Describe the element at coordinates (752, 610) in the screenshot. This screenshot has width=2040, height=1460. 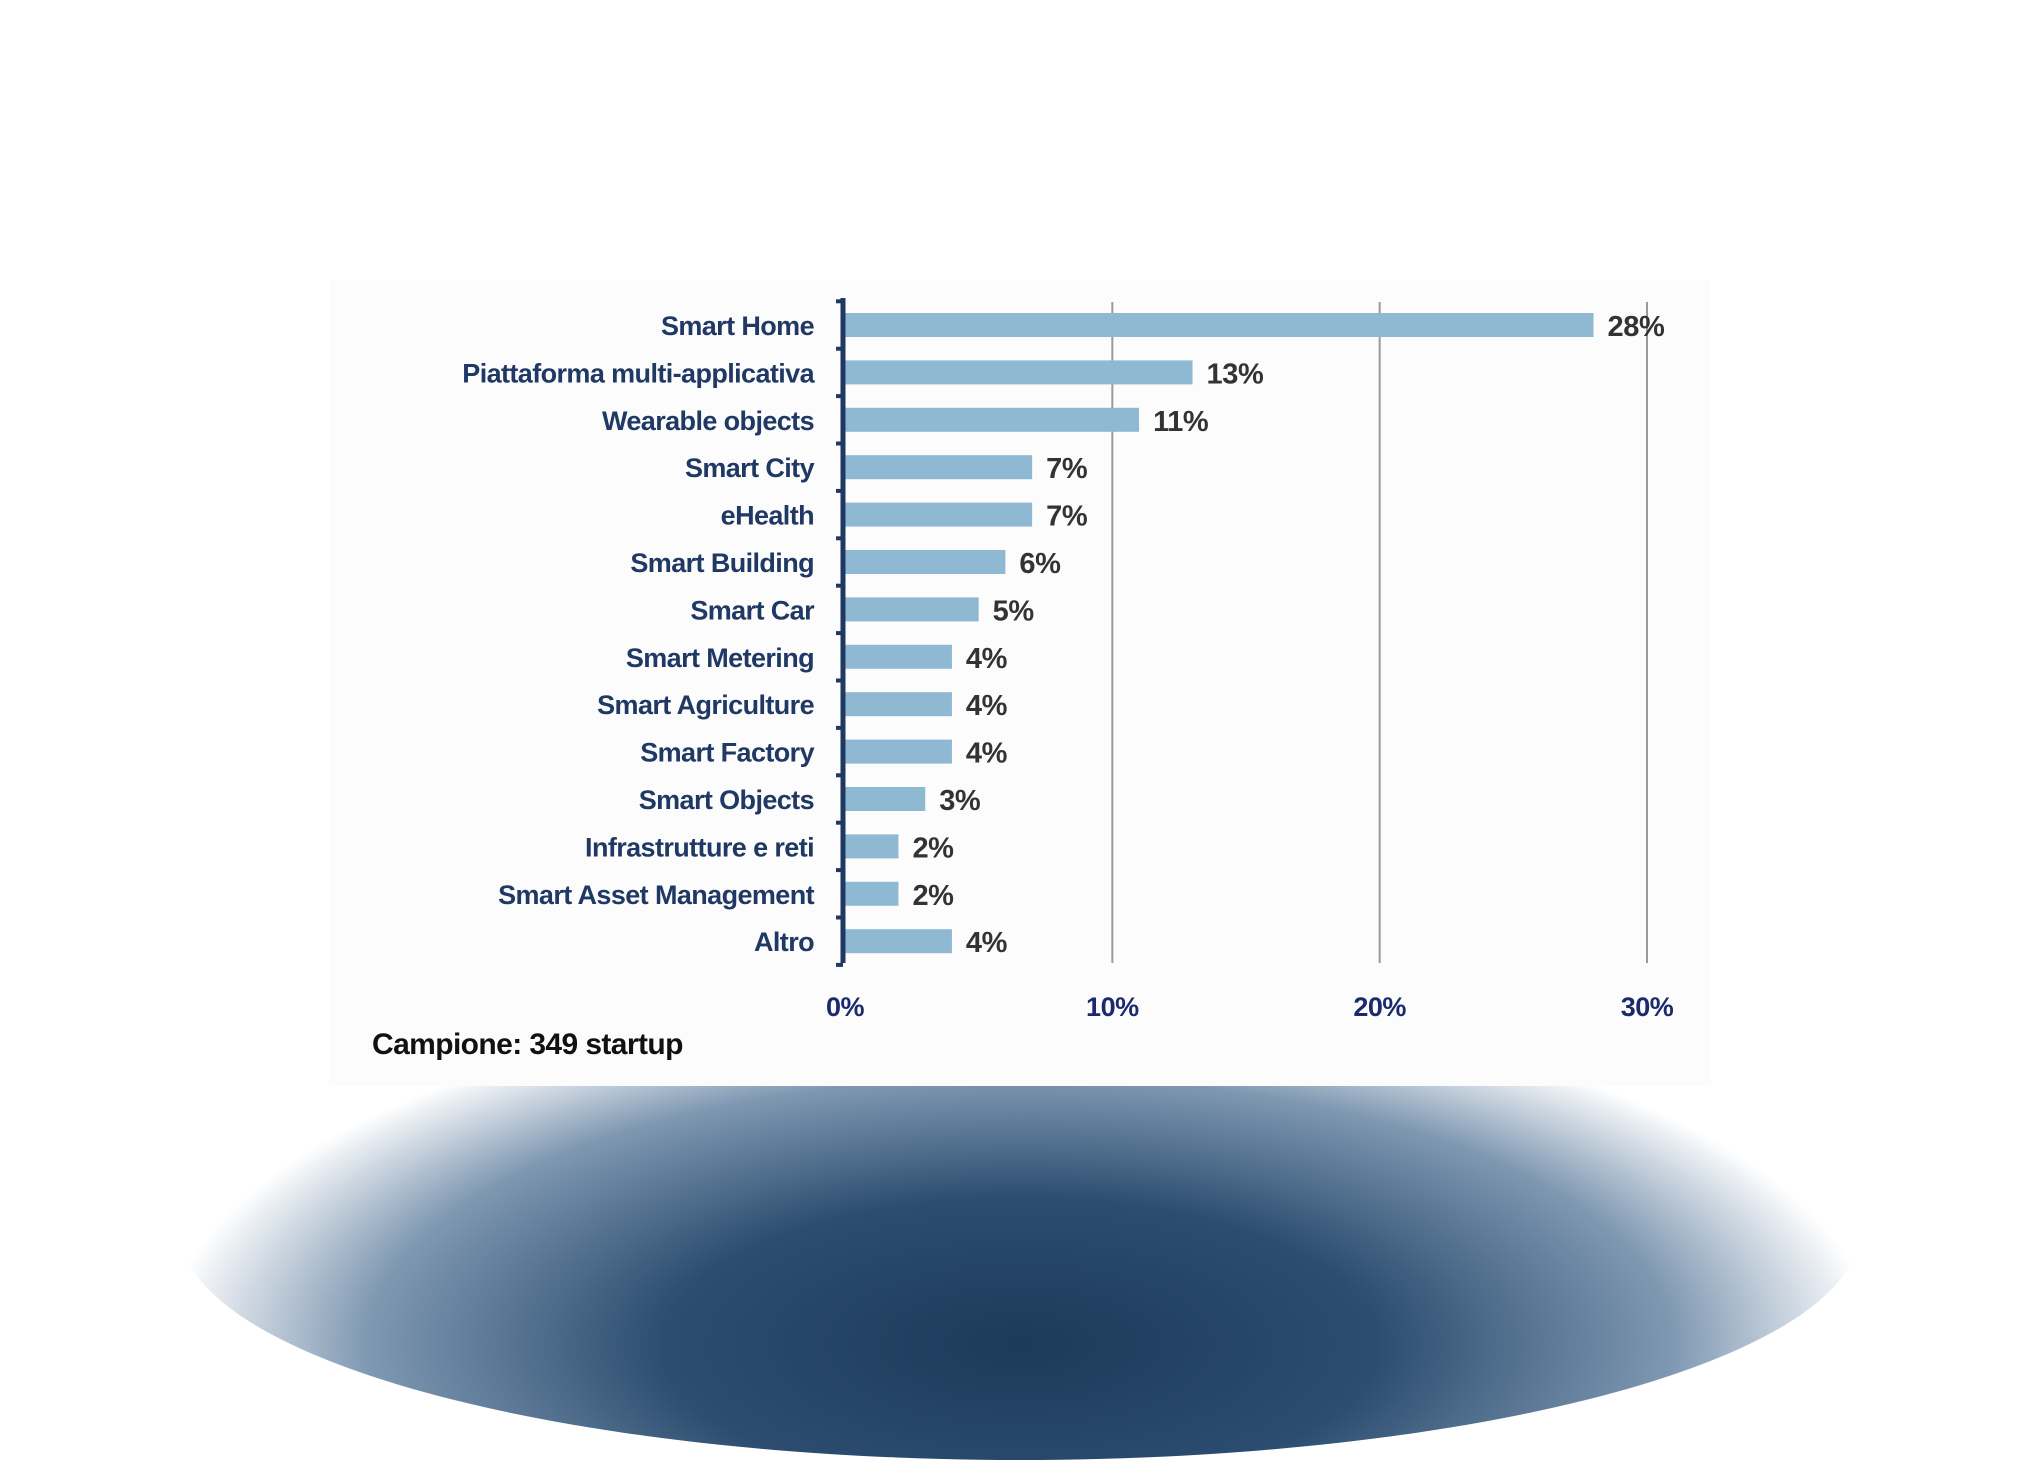
I see `category-label: Smart Car` at that location.